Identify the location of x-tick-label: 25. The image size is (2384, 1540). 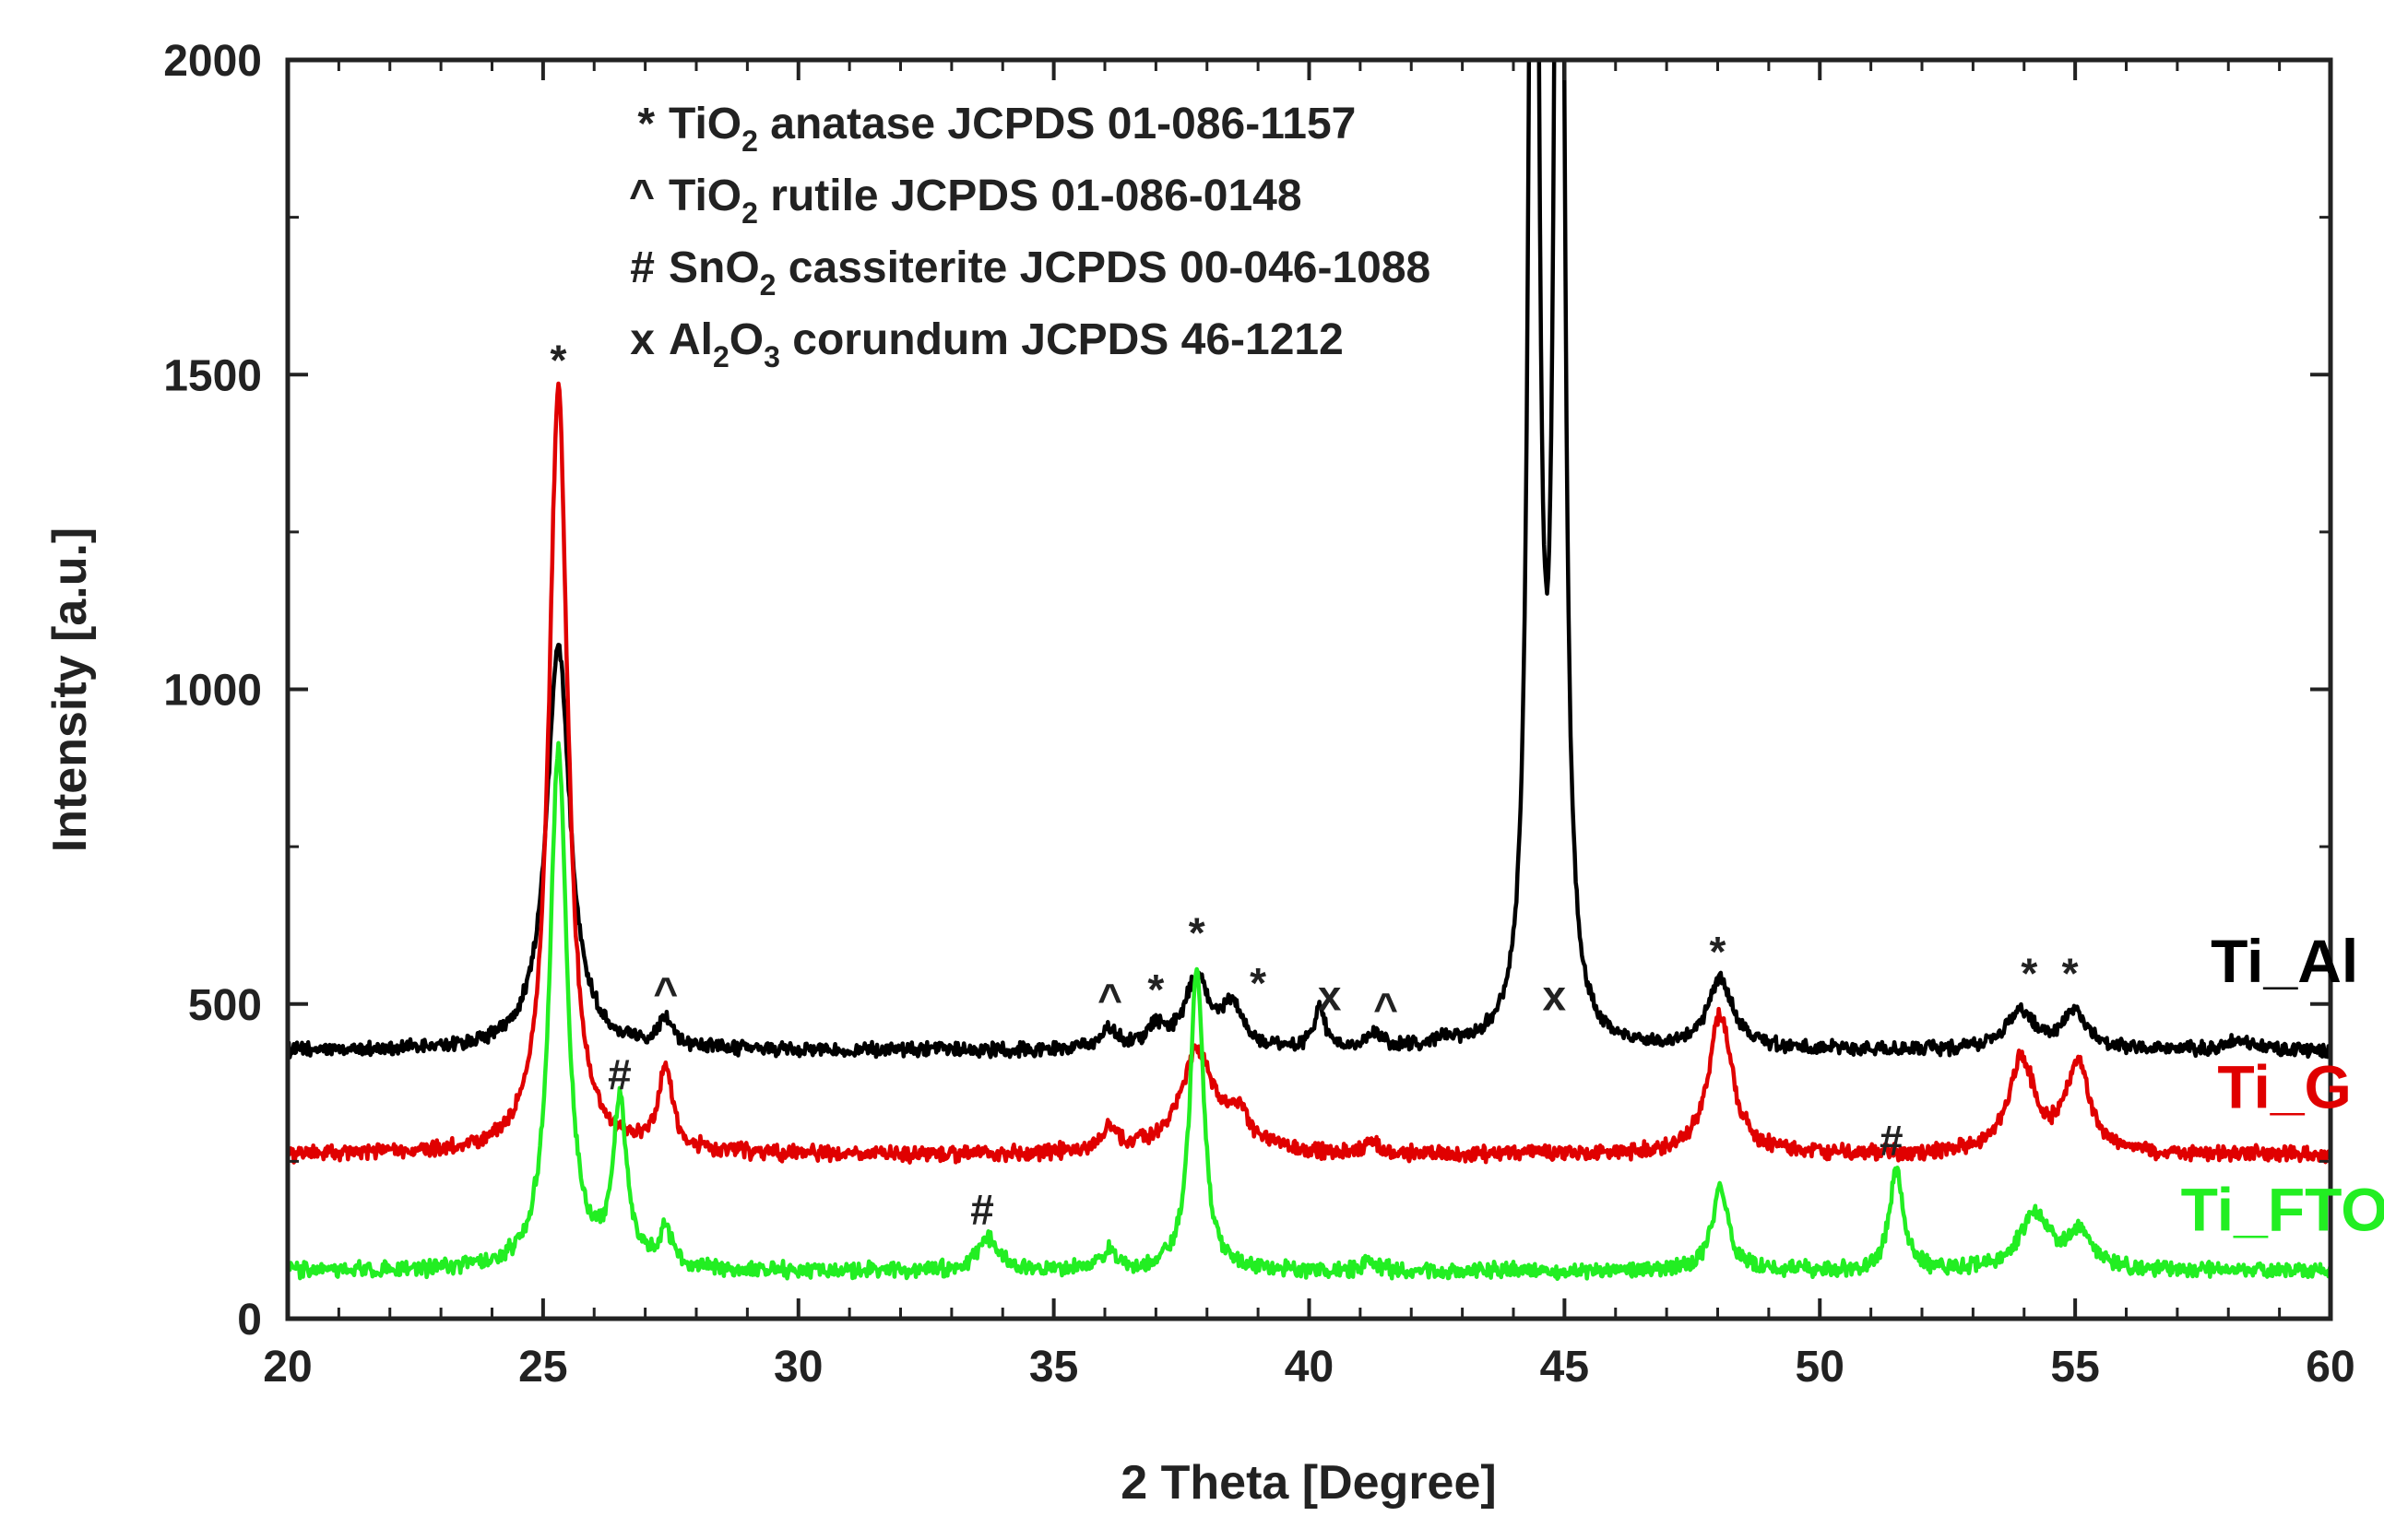
(543, 1368).